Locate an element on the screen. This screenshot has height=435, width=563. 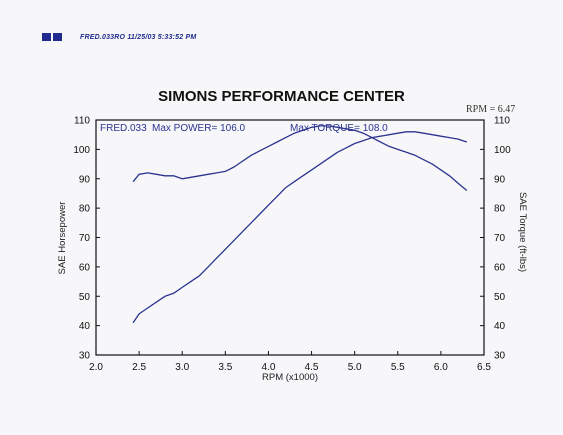
right-tick-label: 40 is located at coordinates (500, 326).